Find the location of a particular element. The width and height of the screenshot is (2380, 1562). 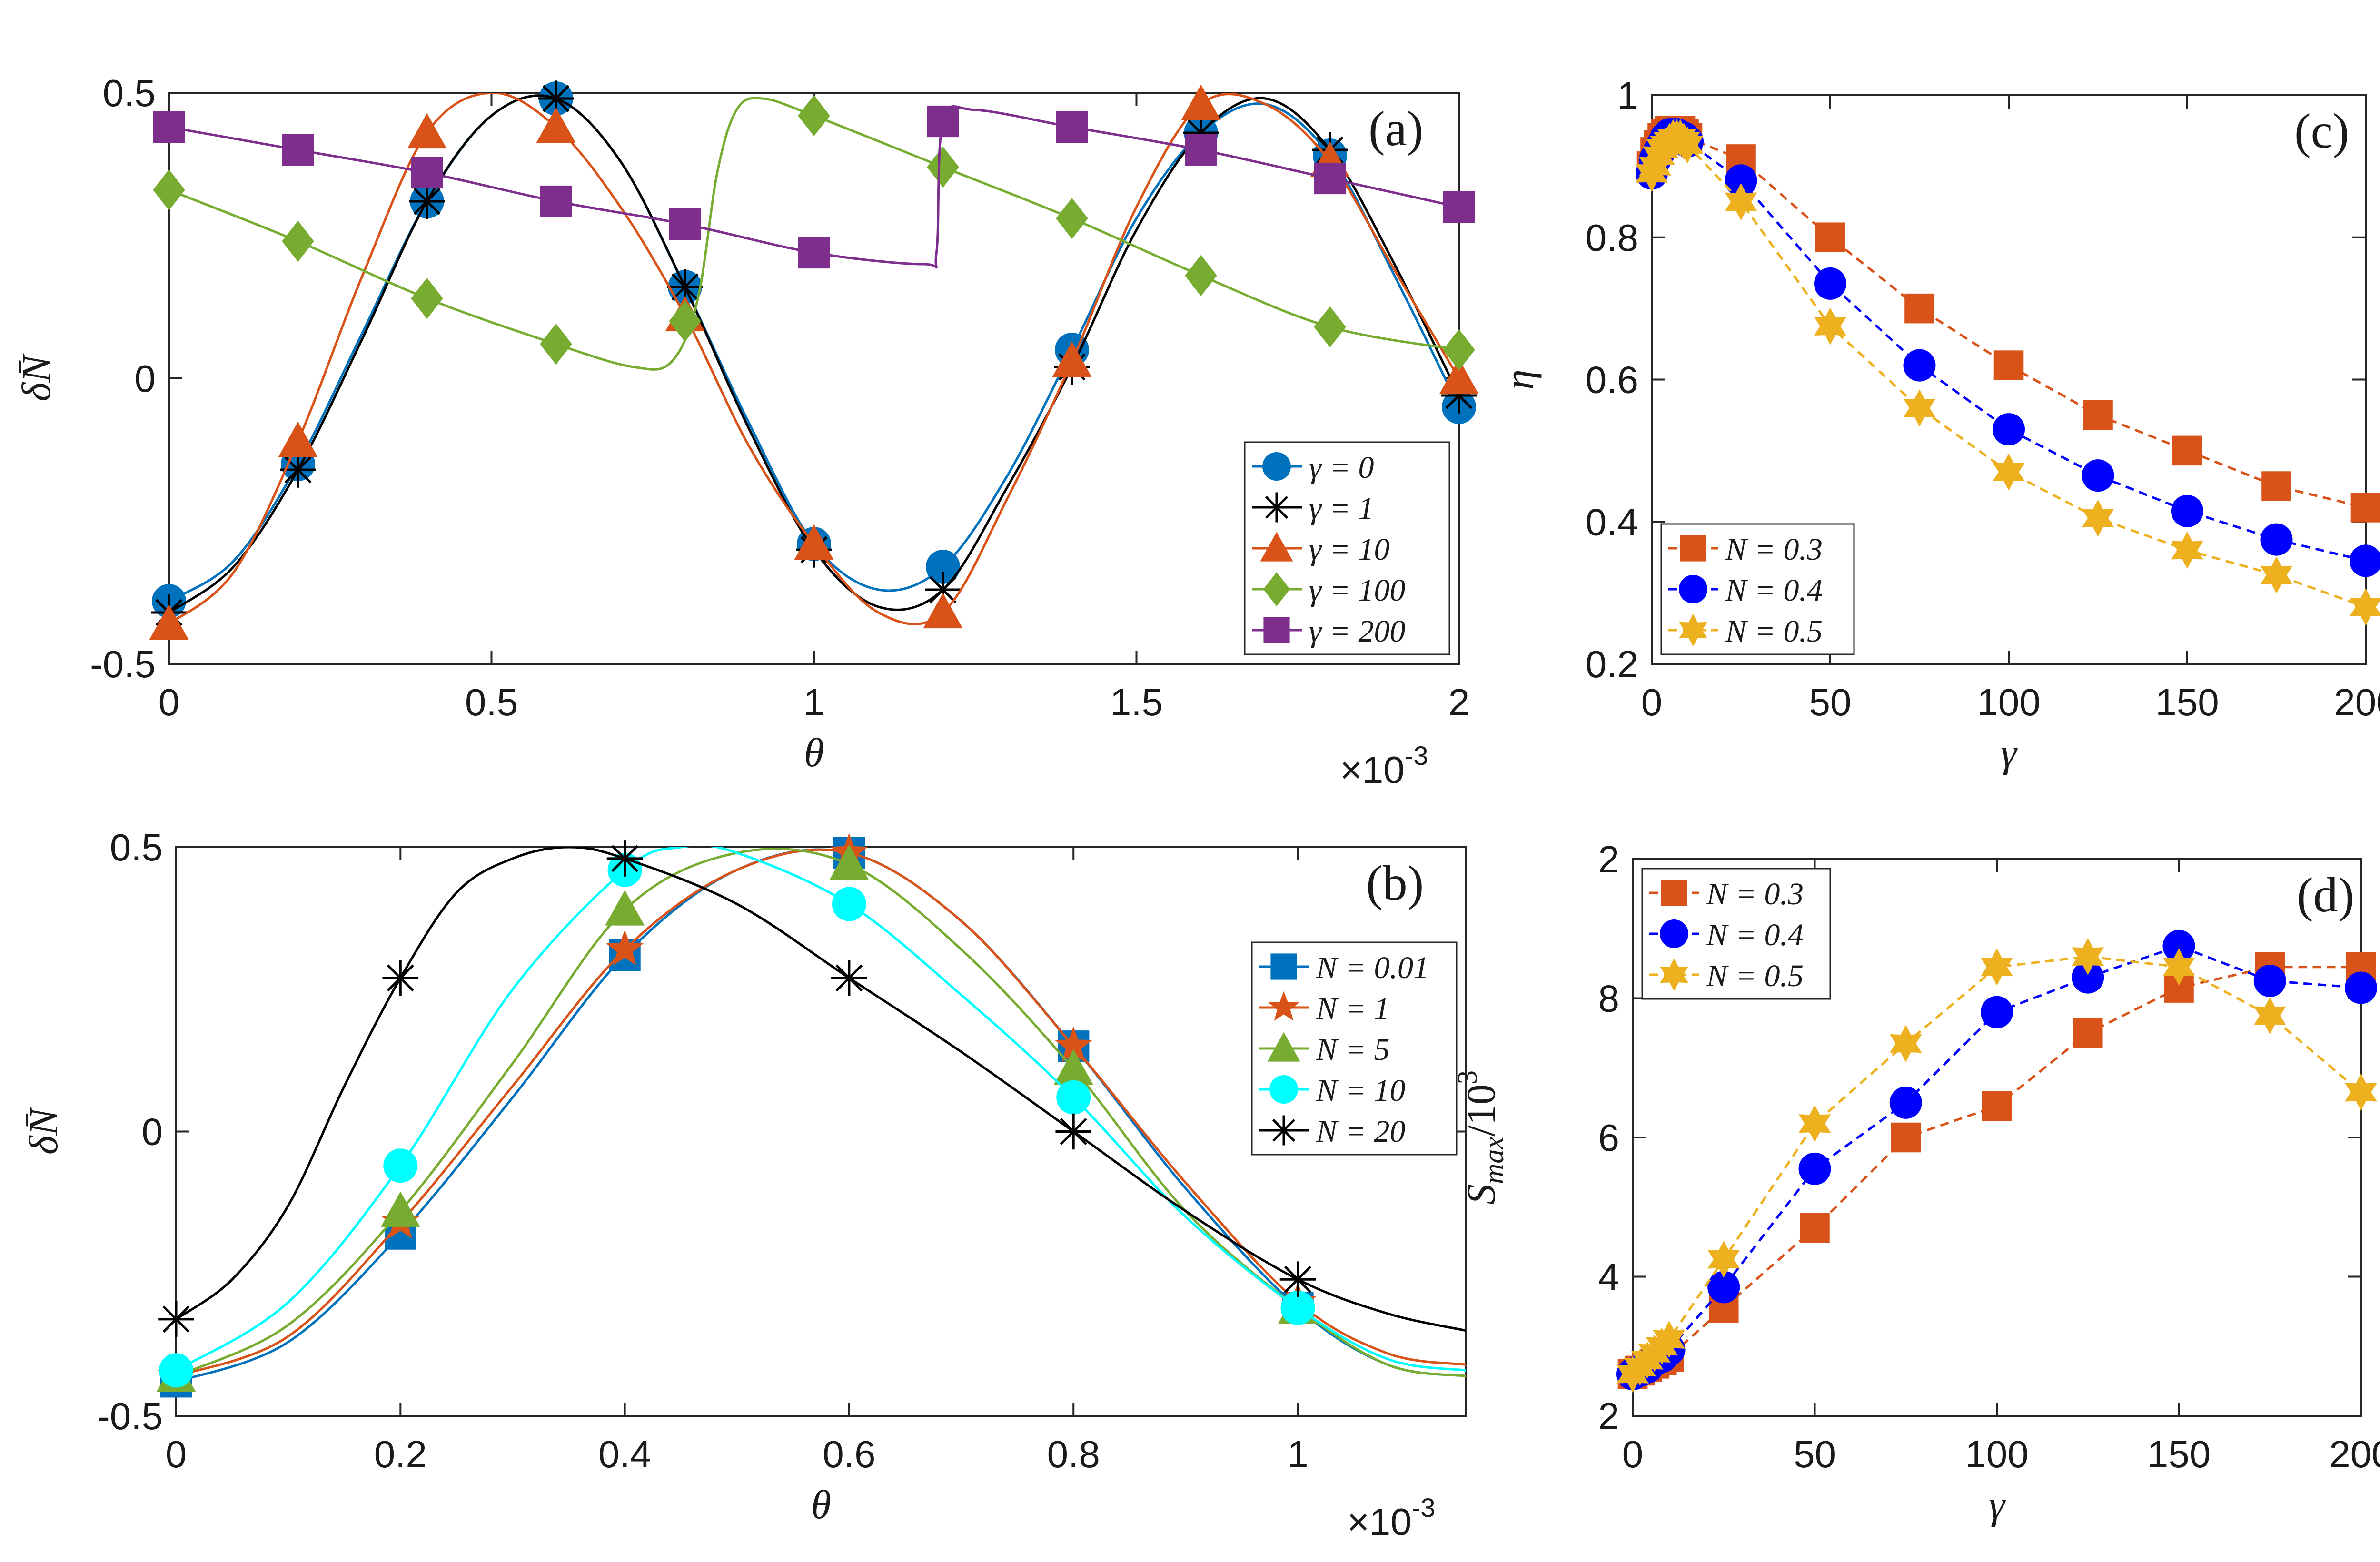

panel-label: (b) is located at coordinates (1395, 883).